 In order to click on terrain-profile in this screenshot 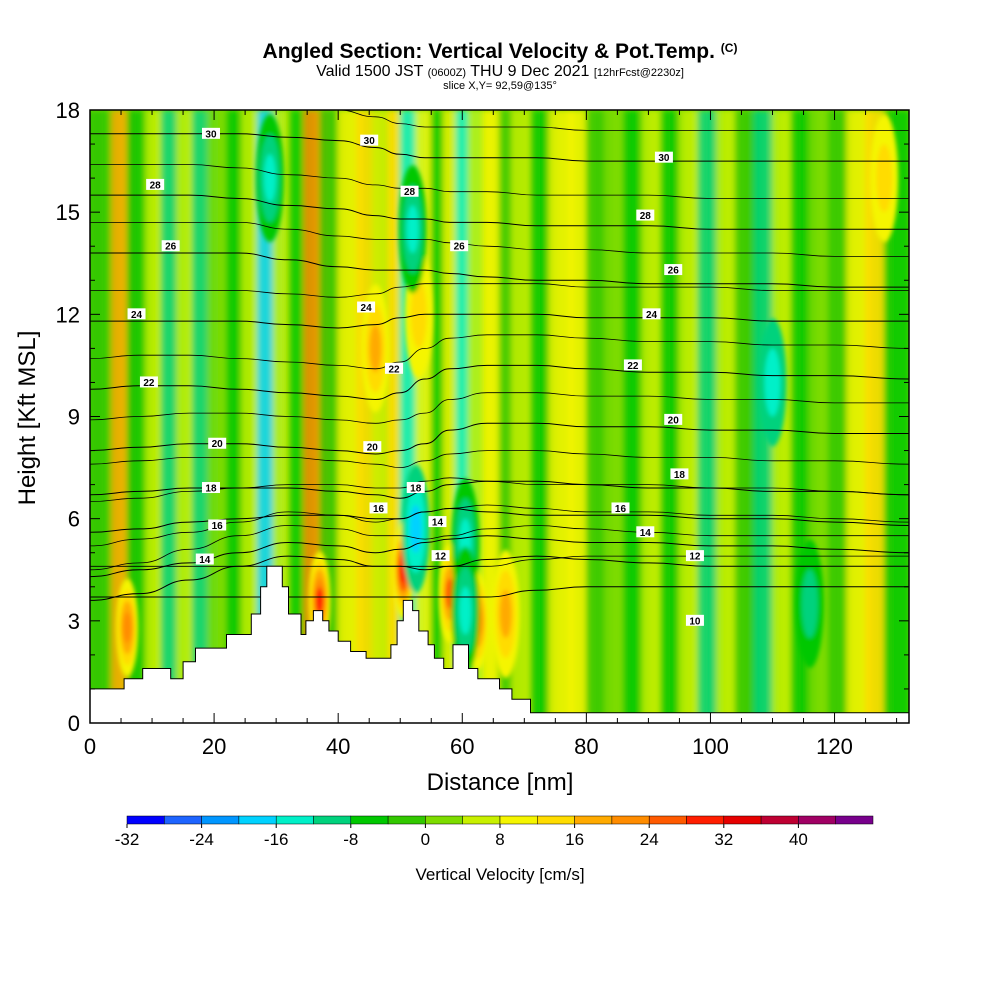, I will do `click(499, 644)`.